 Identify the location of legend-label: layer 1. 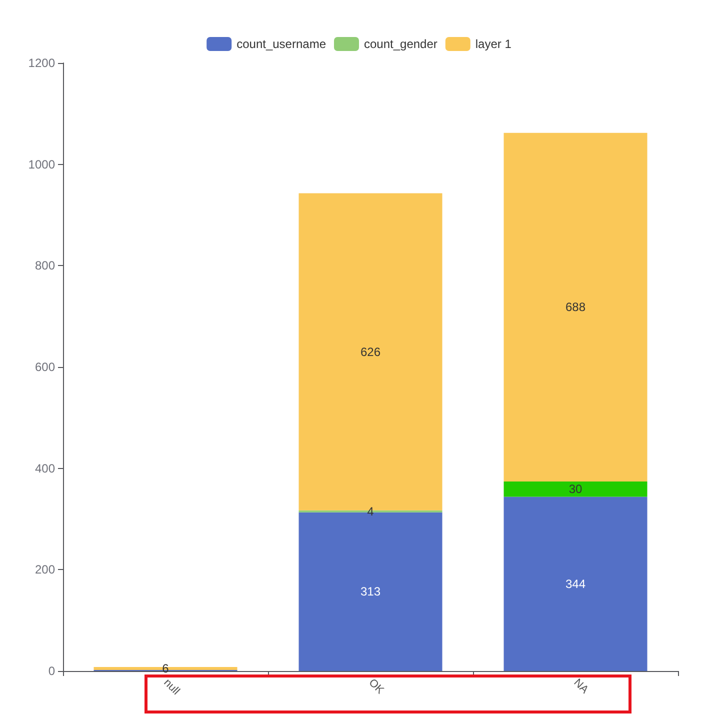
(493, 44).